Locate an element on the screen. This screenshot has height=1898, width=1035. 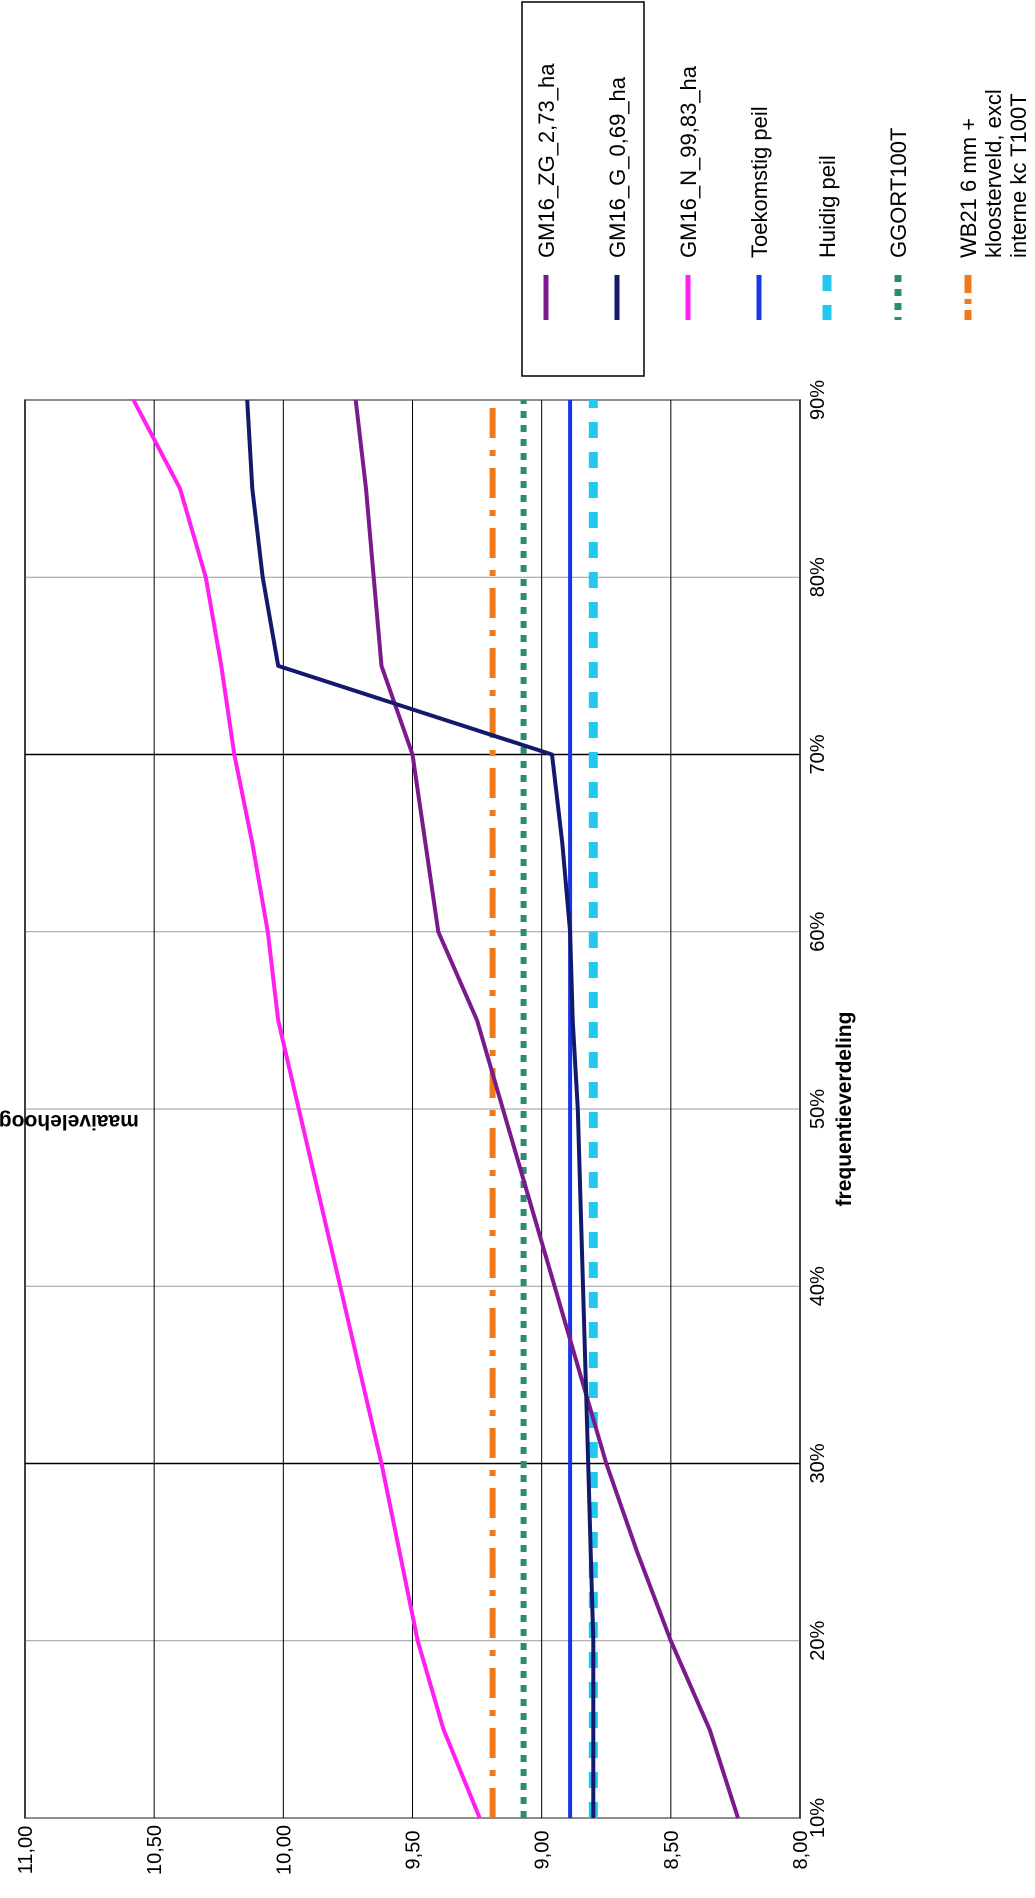
legend-label: GM16_N_99,83_ha is located at coordinates (688, 161).